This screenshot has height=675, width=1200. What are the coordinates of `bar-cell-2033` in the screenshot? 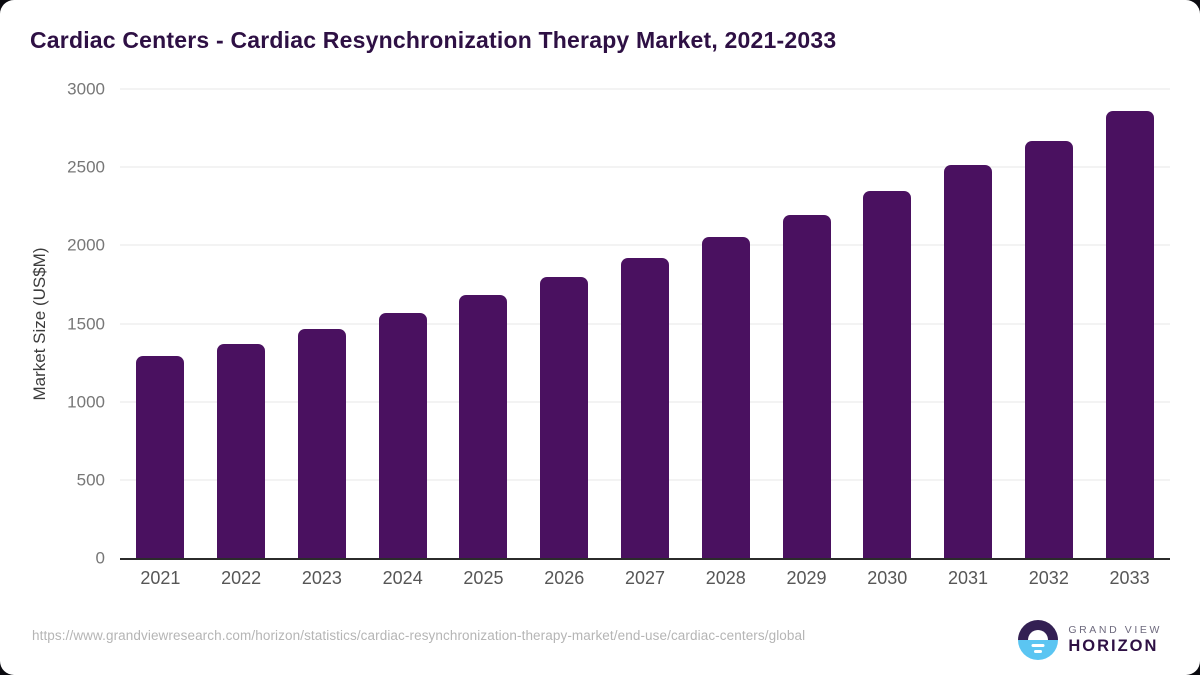 It's located at (1129, 323).